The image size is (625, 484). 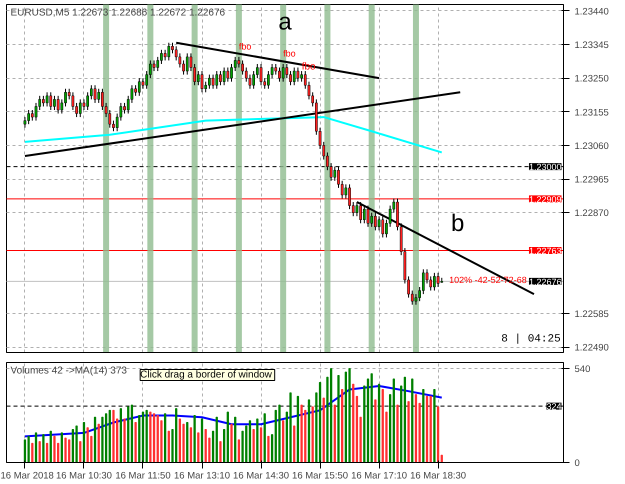 What do you see at coordinates (545, 251) in the screenshot?
I see `ref-line-label: 1.22763` at bounding box center [545, 251].